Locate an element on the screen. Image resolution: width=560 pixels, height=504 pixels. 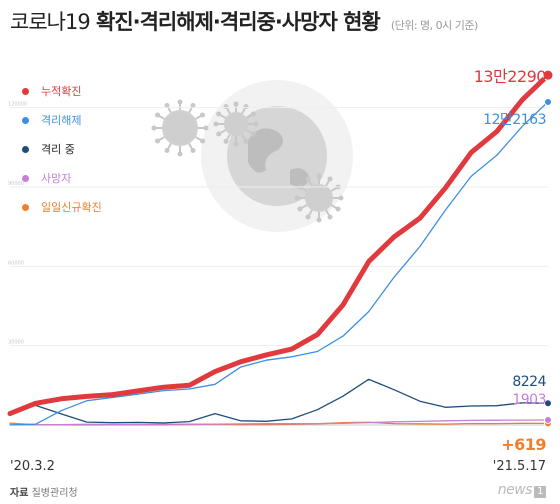
y-tick-label: 90000 is located at coordinates (16, 184).